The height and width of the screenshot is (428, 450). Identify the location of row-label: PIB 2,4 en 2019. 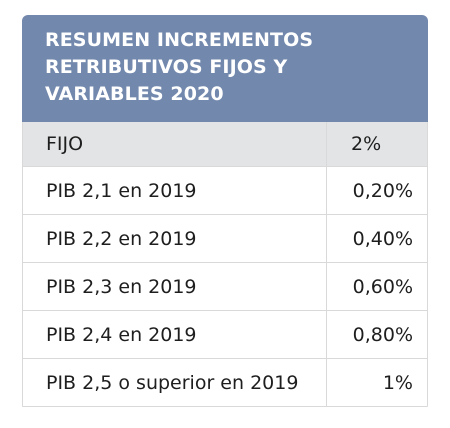
(175, 334).